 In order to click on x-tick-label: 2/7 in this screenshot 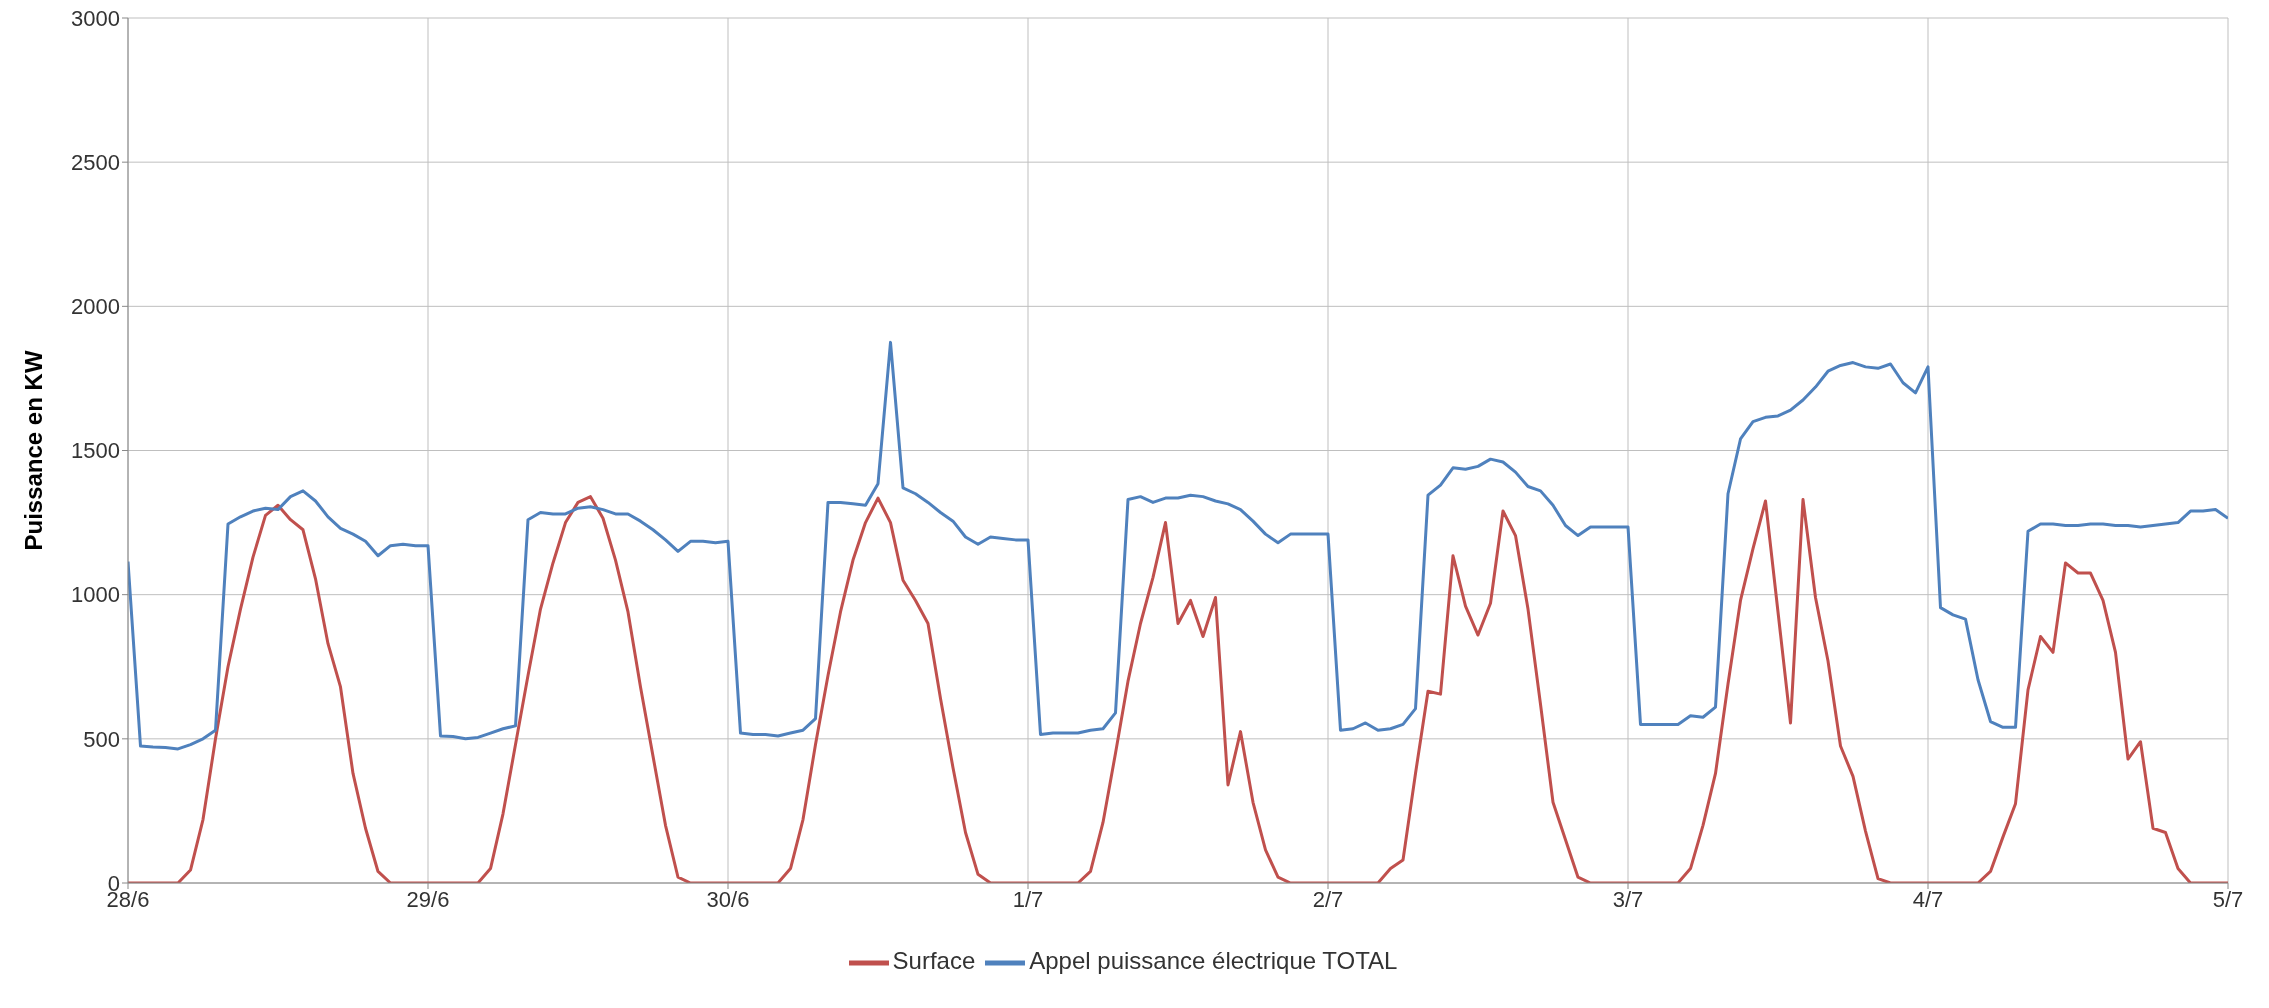, I will do `click(1328, 899)`.